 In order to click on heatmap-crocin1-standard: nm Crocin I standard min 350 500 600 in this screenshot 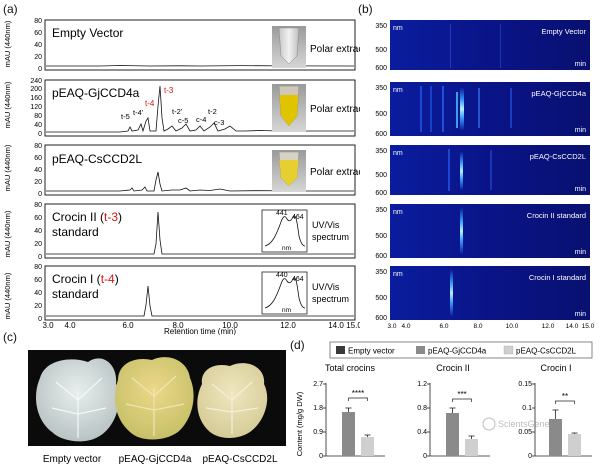, I will do `click(482, 294)`.